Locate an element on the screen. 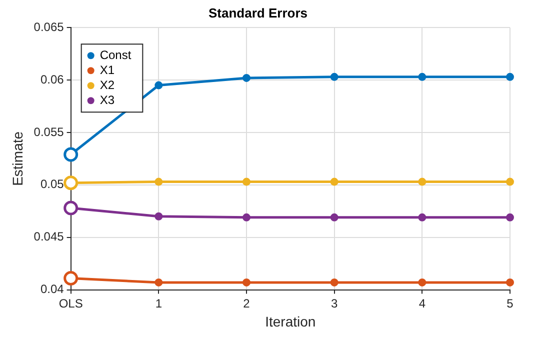 This screenshot has width=560, height=337. x-tick-label: OLS is located at coordinates (70, 303).